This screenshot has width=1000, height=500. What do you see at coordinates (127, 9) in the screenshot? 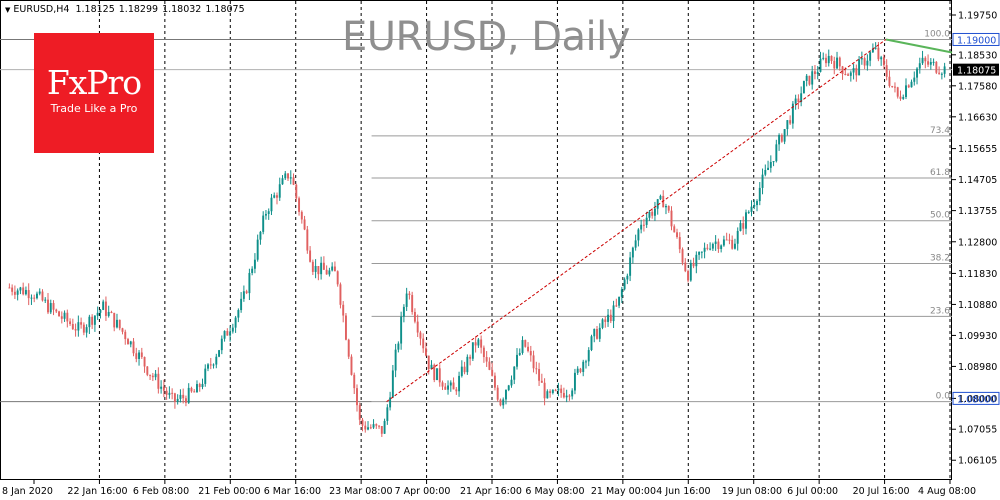
I see `chart-header: ▼ EURUSD,H4 1.18125 1.18299 1.18032 1.18075` at bounding box center [127, 9].